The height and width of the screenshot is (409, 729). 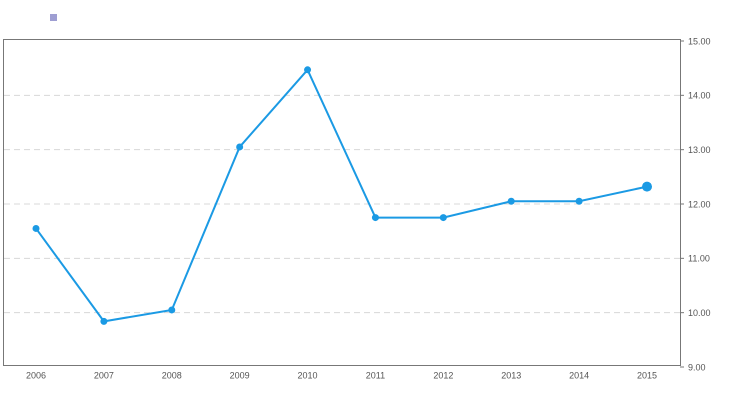 What do you see at coordinates (647, 375) in the screenshot?
I see `x-tick-label: 2015` at bounding box center [647, 375].